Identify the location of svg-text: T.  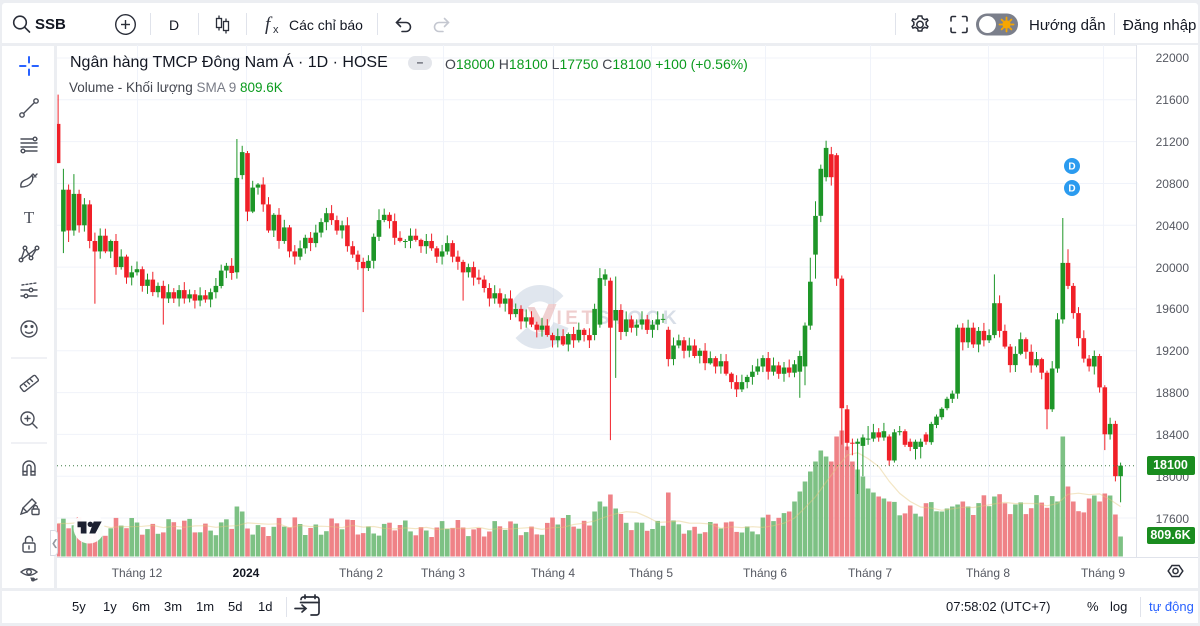
(29, 217).